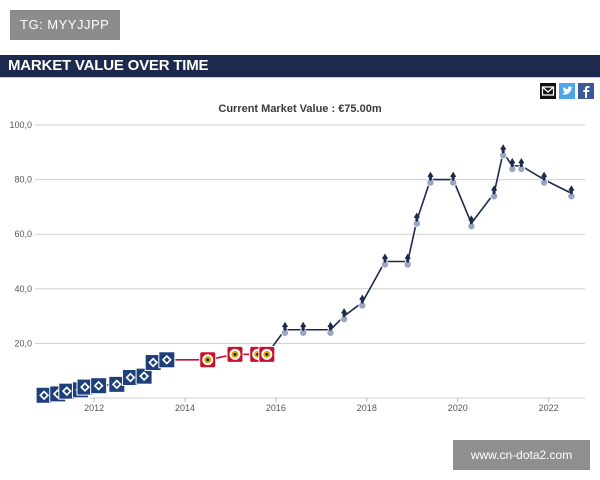 The image size is (600, 480). I want to click on x-tick-label: 2014, so click(185, 408).